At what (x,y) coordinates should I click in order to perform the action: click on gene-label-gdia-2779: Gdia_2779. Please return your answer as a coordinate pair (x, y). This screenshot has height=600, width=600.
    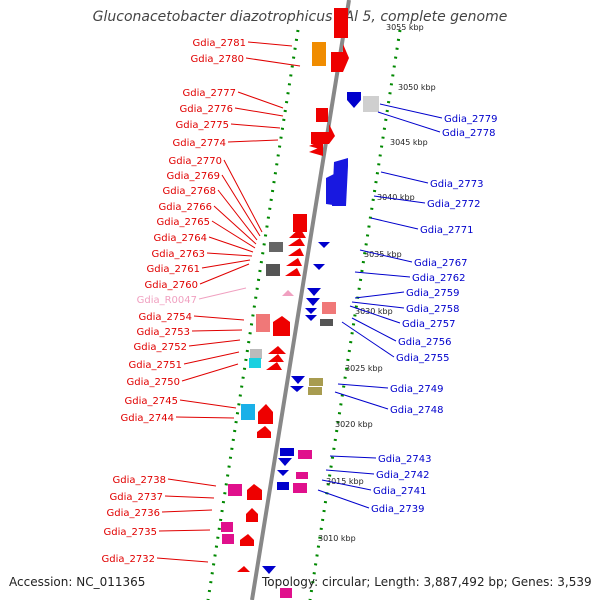
    Looking at the image, I should click on (470, 119).